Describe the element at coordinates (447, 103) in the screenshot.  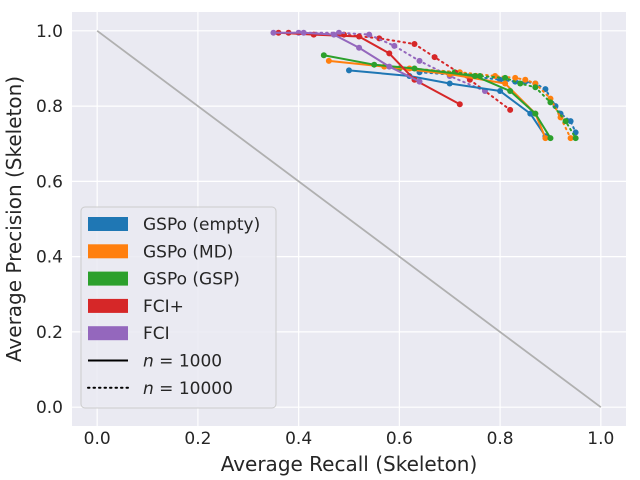
I see `series-line-gspo-empty-n1000` at that location.